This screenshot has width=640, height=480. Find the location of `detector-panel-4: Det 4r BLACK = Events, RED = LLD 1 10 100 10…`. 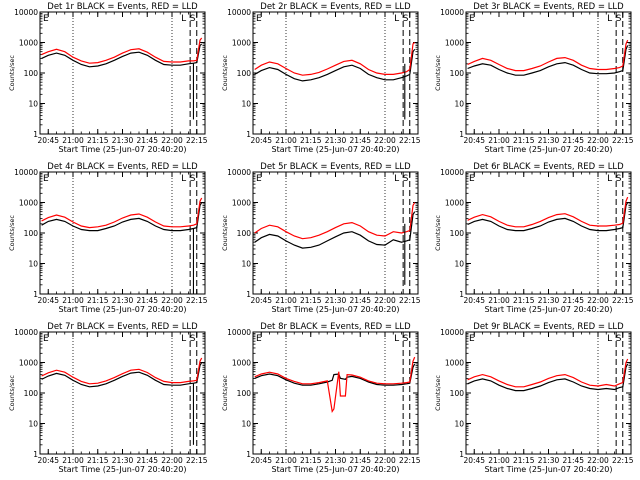

detector-panel-4: Det 4r BLACK = Events, RED = LLD 1 10 100 10… is located at coordinates (108, 238).